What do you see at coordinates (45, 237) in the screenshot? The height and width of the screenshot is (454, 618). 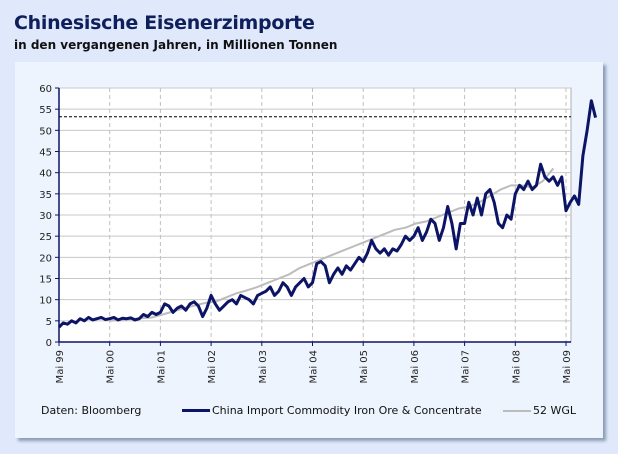 I see `y-tick-label: 25` at bounding box center [45, 237].